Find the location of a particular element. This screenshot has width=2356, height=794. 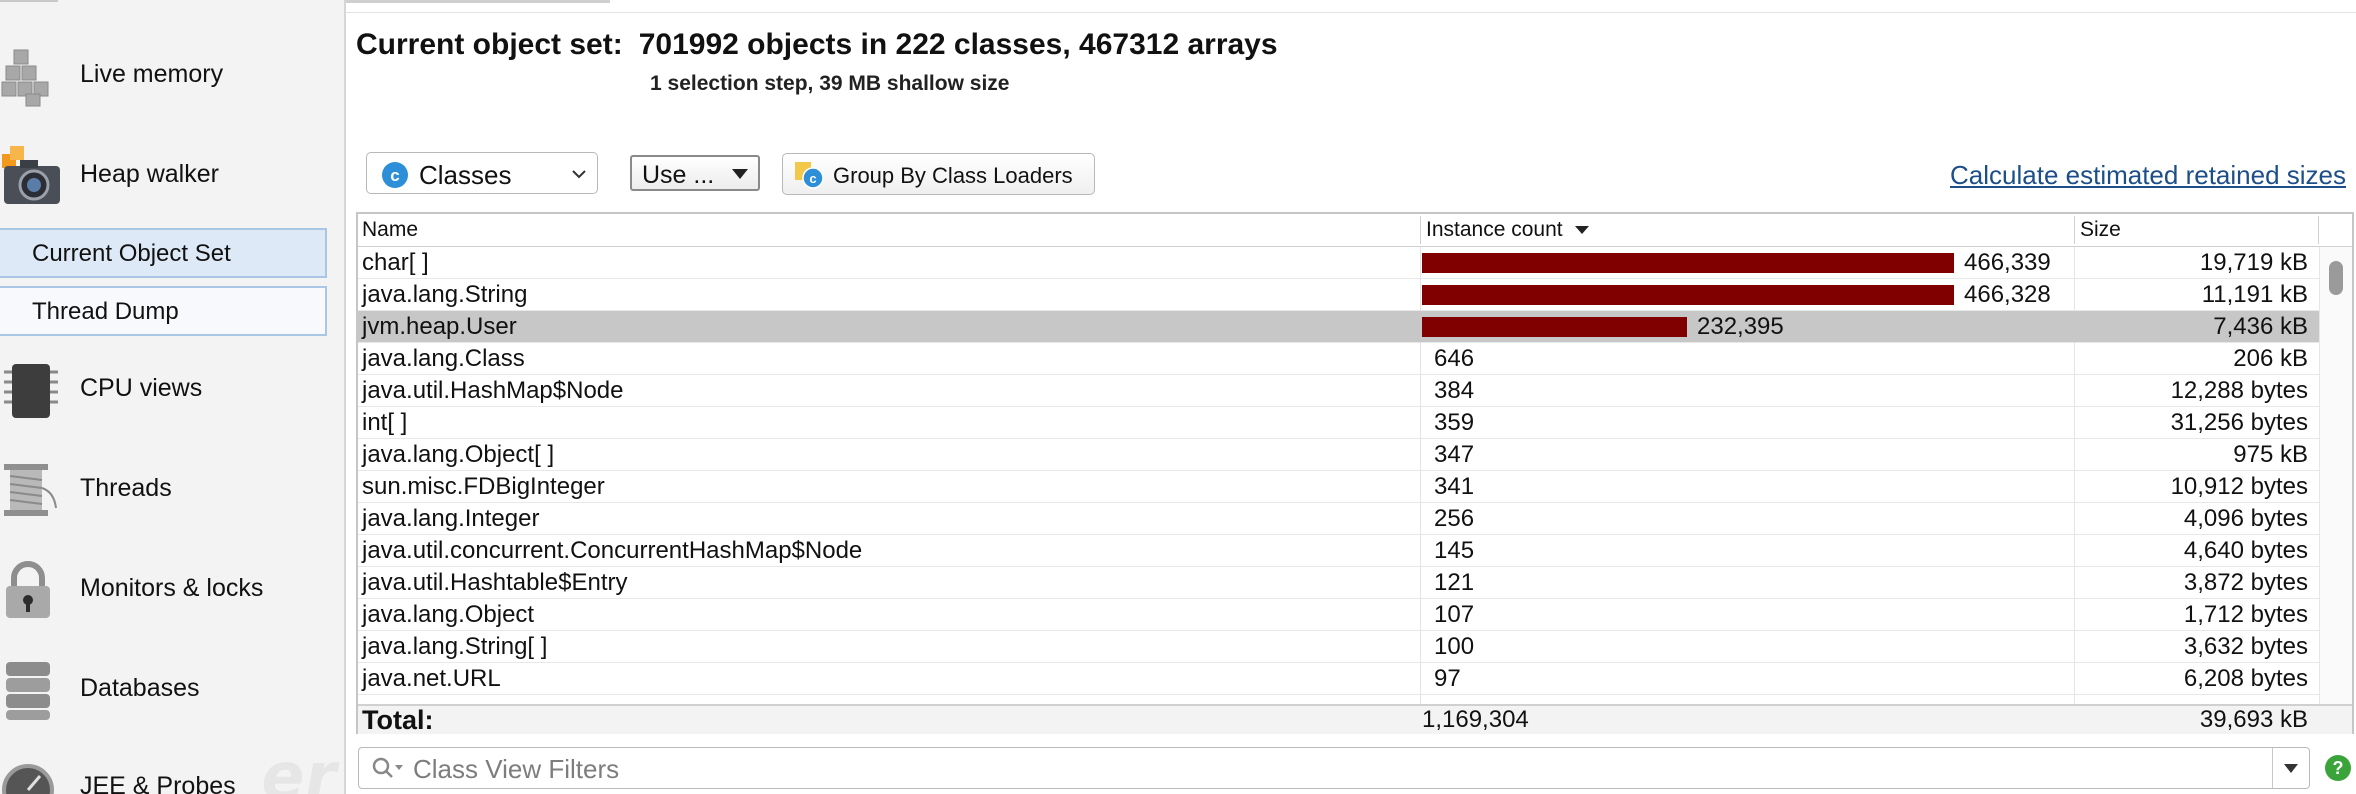

instance-count-value: 646 is located at coordinates (1454, 358).